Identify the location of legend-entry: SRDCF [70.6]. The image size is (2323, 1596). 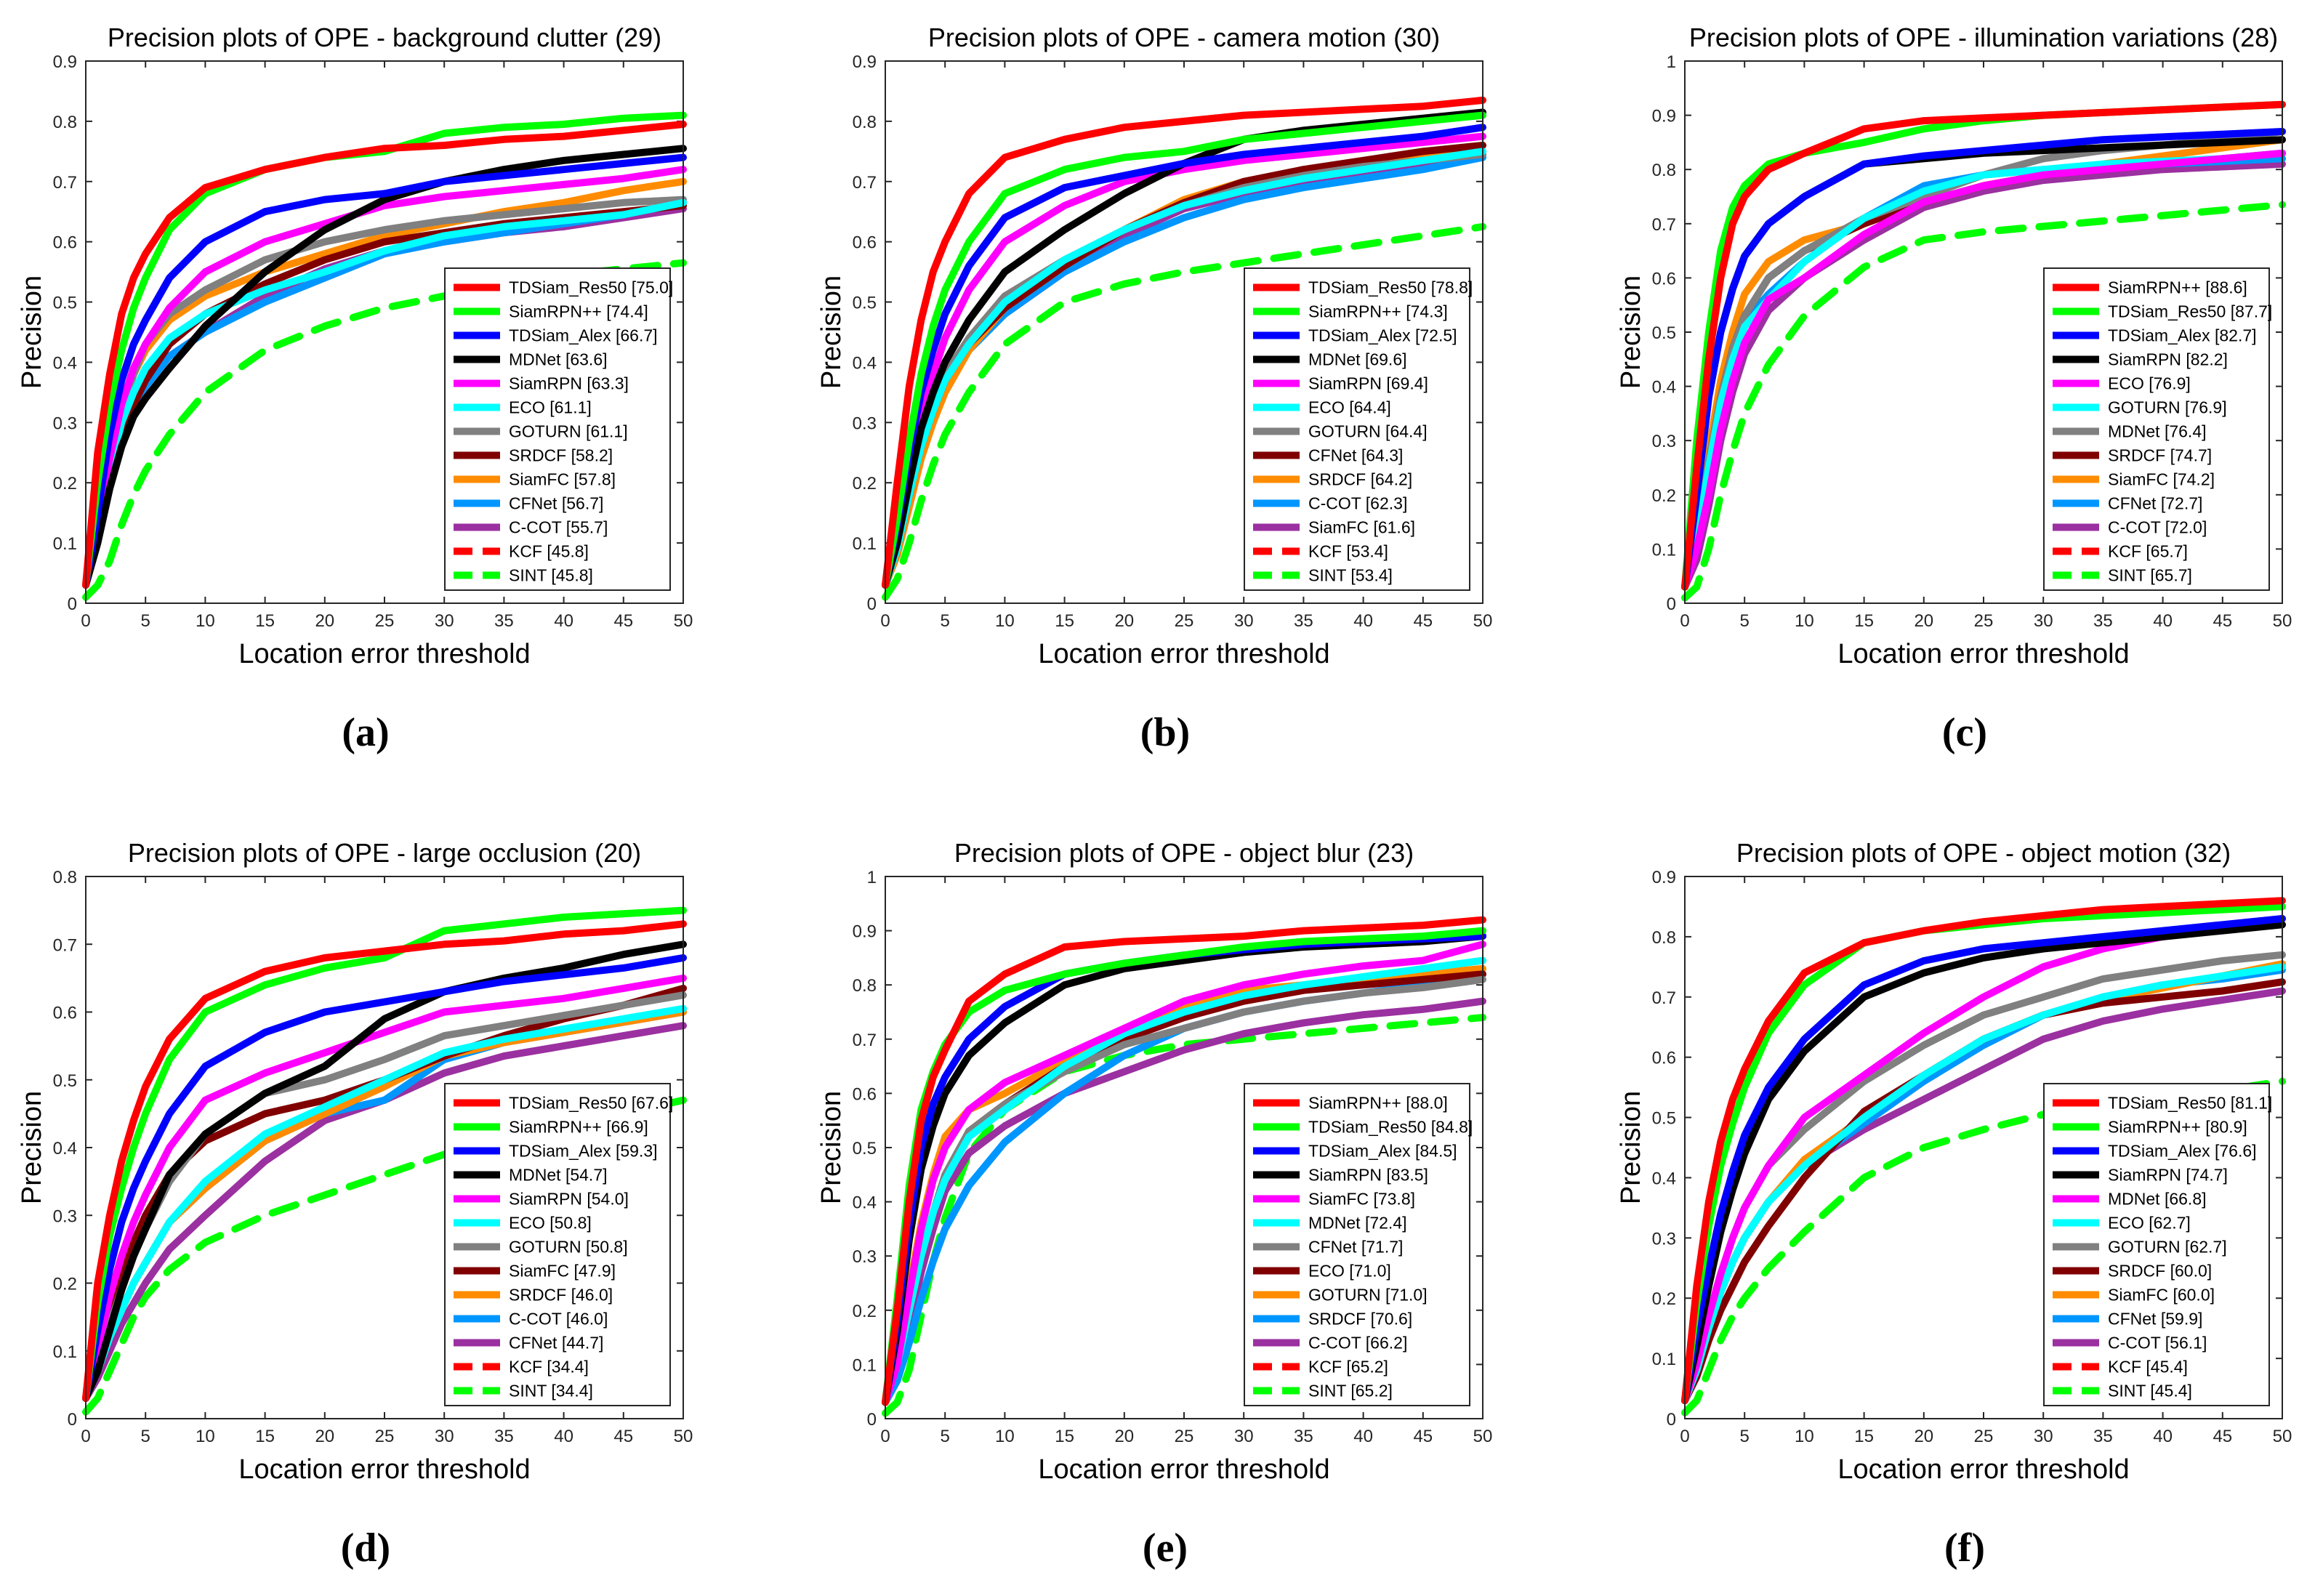
(1360, 1320).